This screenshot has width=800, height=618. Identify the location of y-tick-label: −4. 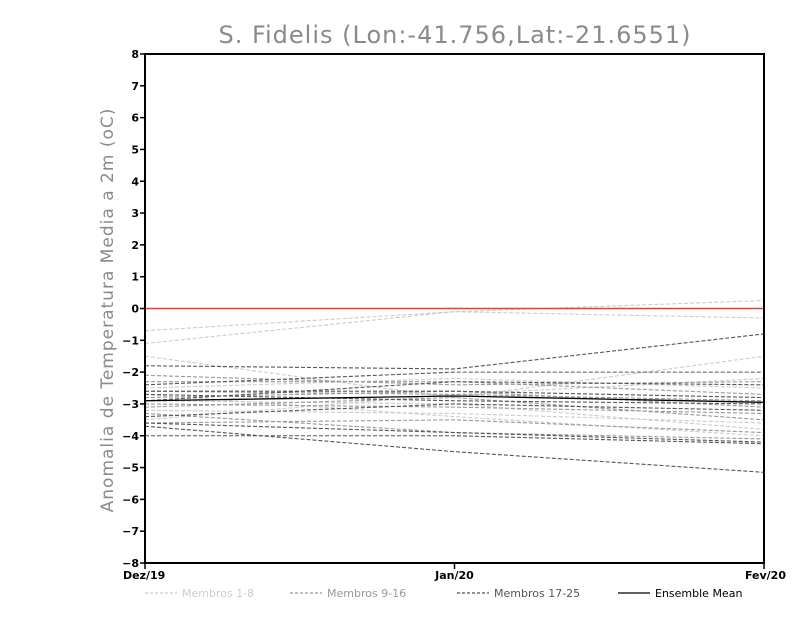
(130, 436).